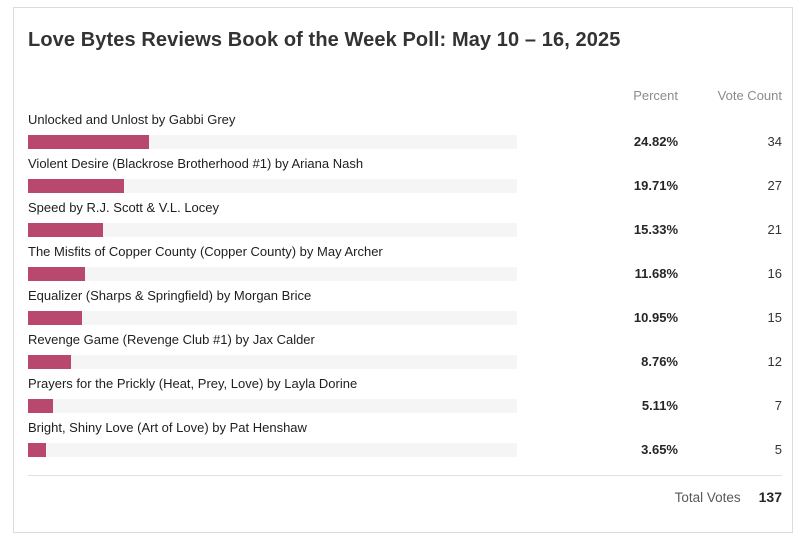  Describe the element at coordinates (405, 96) in the screenshot. I see `column-header-row: Percent Vote Count` at that location.